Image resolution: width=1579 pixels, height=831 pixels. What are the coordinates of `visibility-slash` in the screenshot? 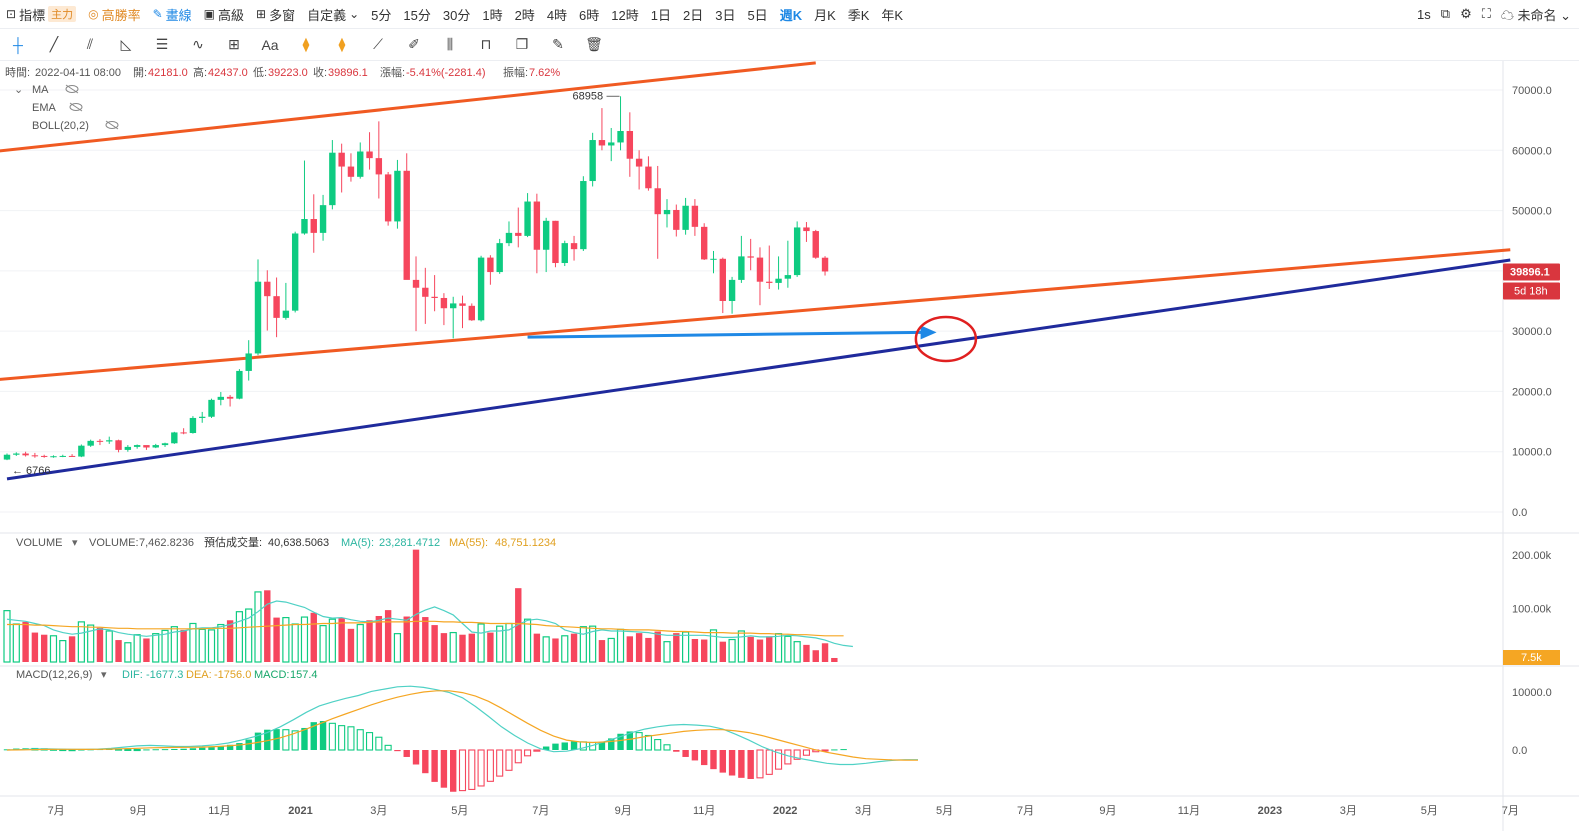 It's located at (112, 125).